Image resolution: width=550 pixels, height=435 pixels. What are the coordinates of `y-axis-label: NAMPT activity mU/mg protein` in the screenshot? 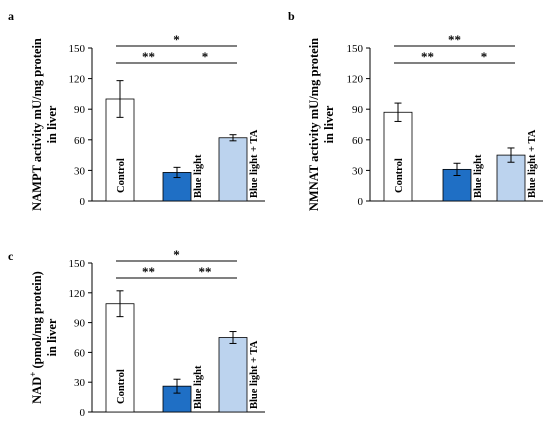 It's located at (37, 124).